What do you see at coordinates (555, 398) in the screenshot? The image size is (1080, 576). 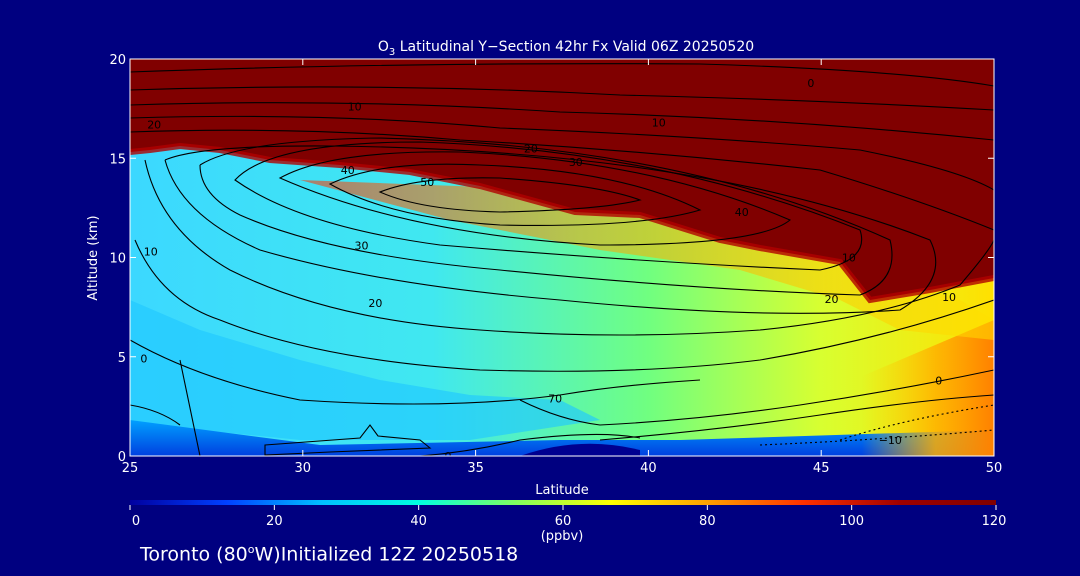 I see `contour-label: 70` at bounding box center [555, 398].